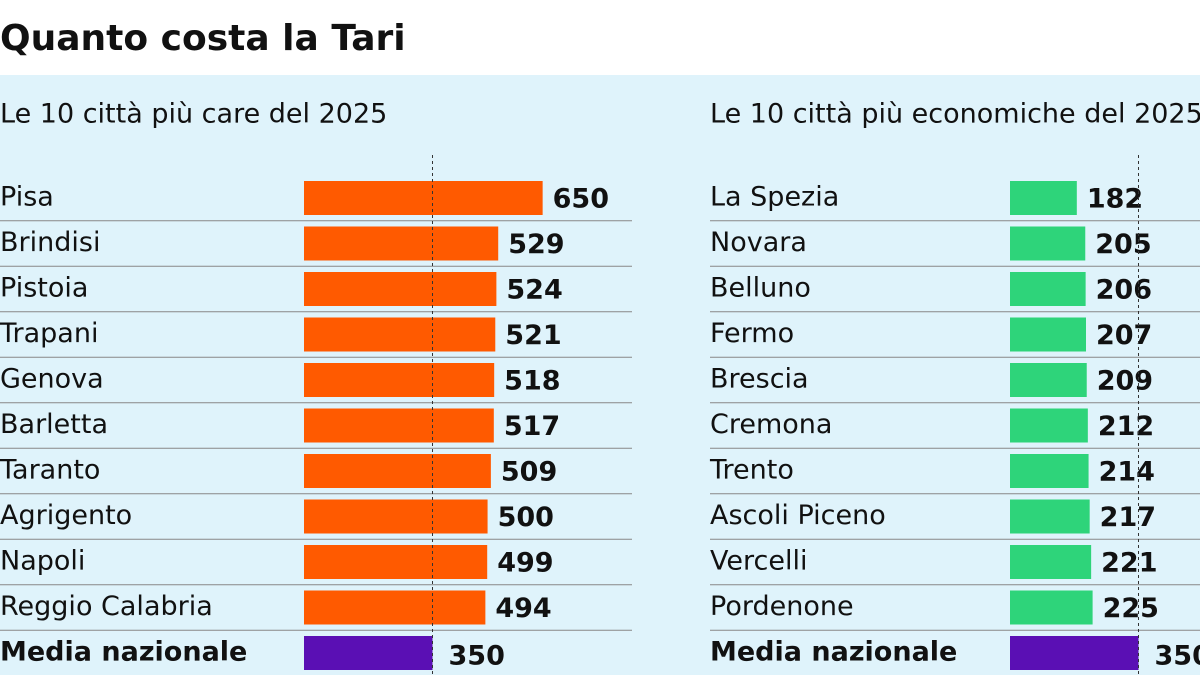 The image size is (1200, 675). Describe the element at coordinates (523, 608) in the screenshot. I see `value-label: 494` at that location.